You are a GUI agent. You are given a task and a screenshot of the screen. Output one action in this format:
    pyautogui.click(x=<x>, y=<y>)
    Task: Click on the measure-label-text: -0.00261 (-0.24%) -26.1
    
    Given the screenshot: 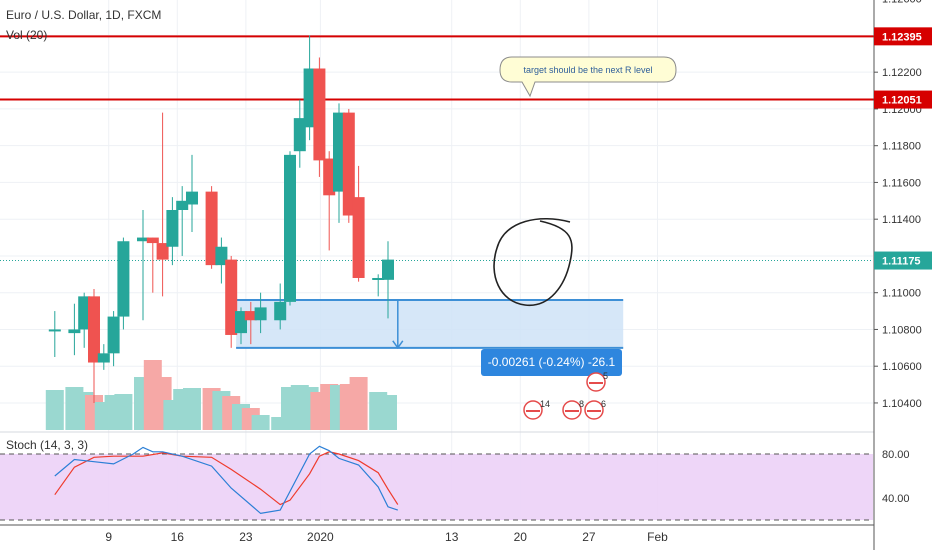 What is the action you would take?
    pyautogui.click(x=552, y=362)
    